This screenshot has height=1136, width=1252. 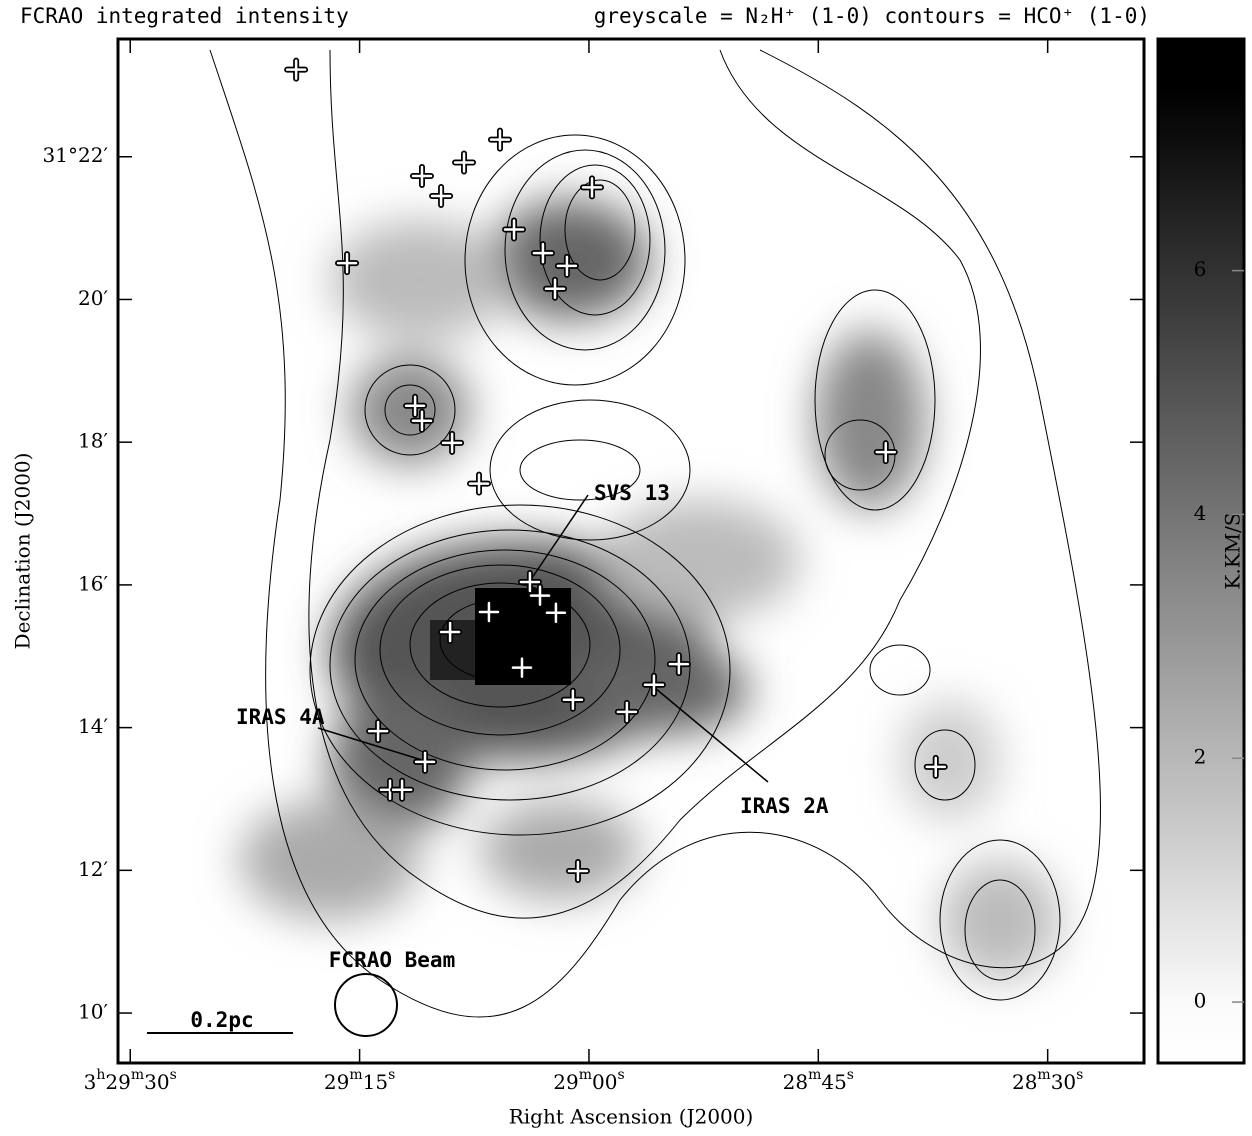 I want to click on annotation: IRAS 2A, so click(x=784, y=806).